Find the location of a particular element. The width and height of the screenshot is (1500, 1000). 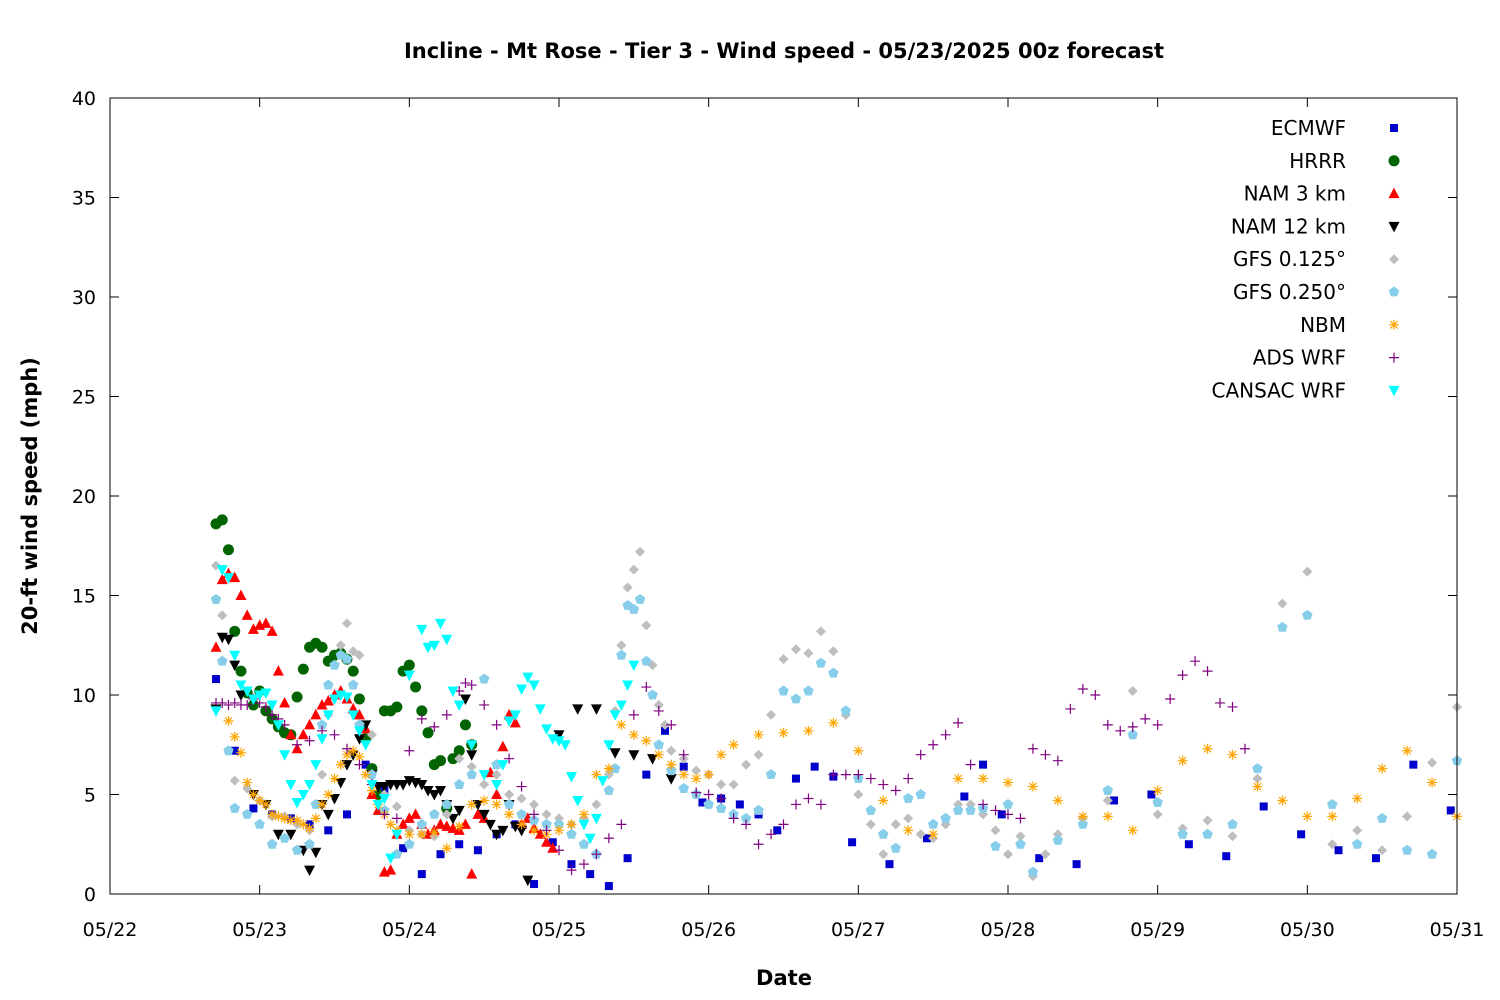

legend-label: GFS 0.250° is located at coordinates (1289, 292).